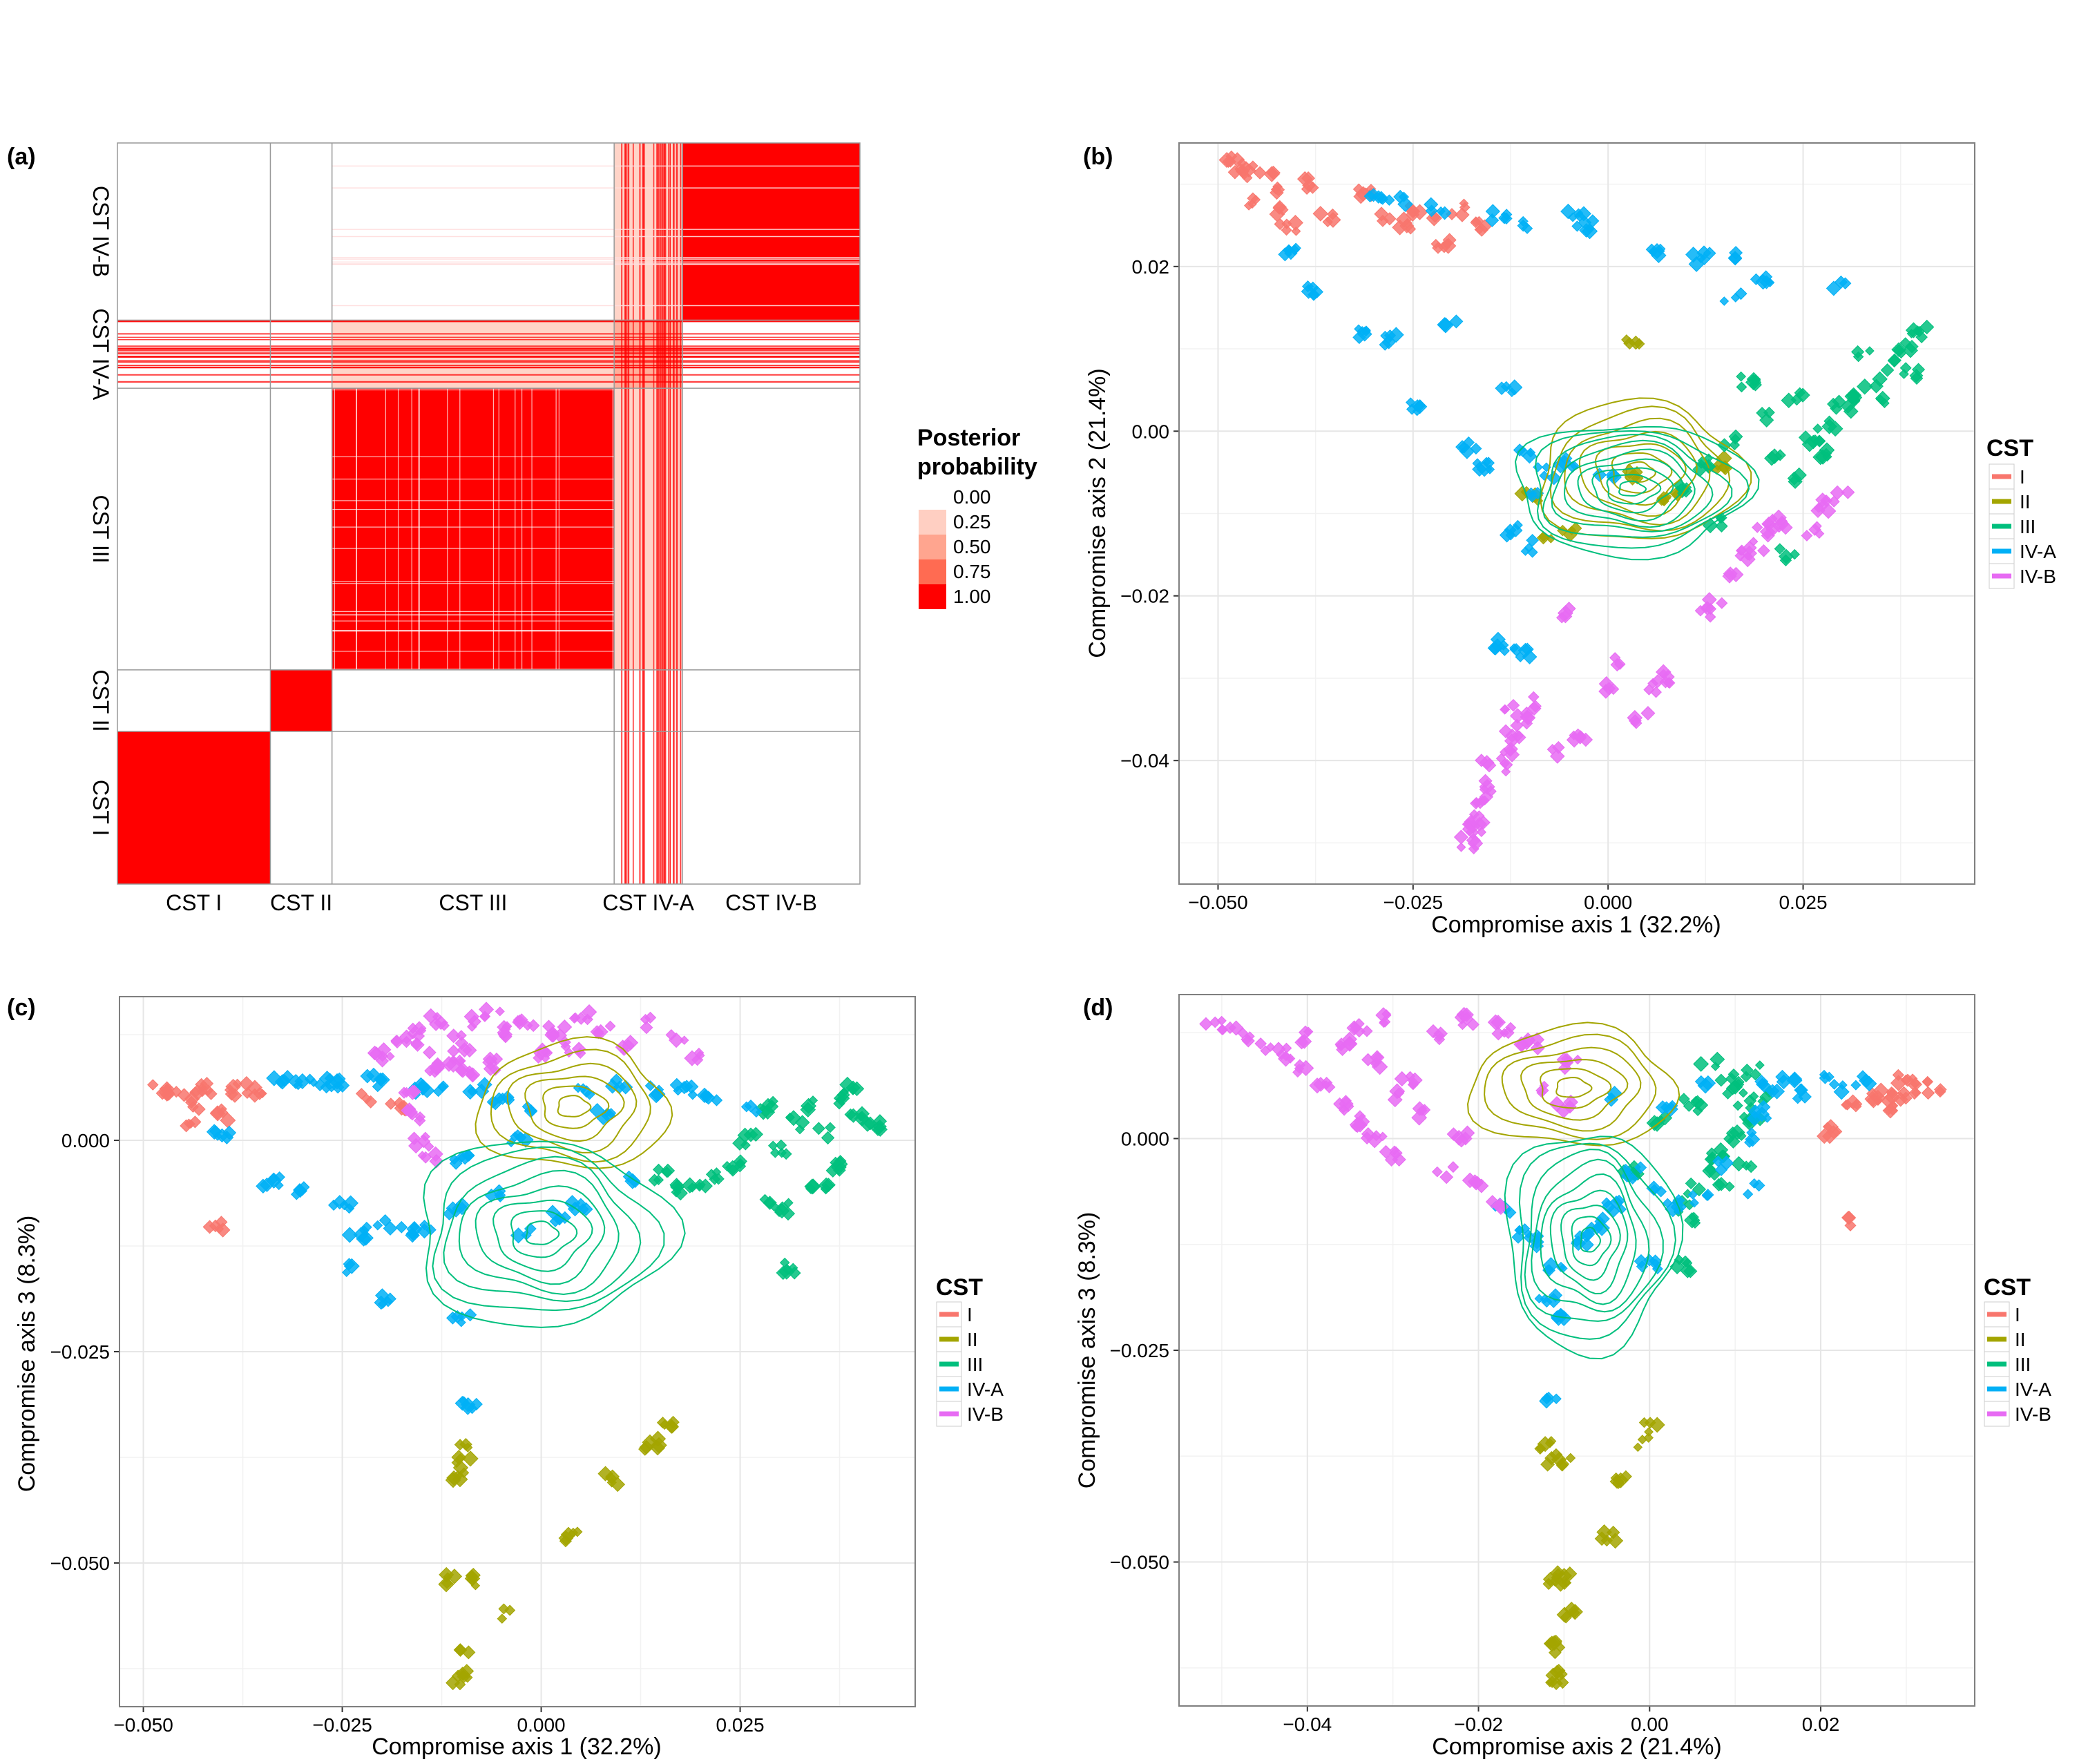 This screenshot has width=2088, height=1764. I want to click on heatmap-y-labels: CST I CST II CST III CST IV-A CST IV-B, so click(100, 511).